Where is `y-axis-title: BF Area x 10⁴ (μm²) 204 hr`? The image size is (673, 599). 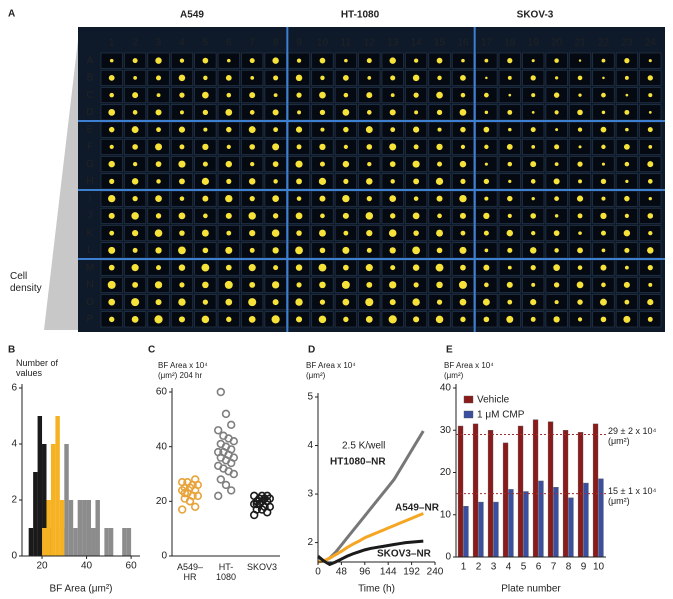 y-axis-title: BF Area x 10⁴ (μm²) 204 hr is located at coordinates (183, 370).